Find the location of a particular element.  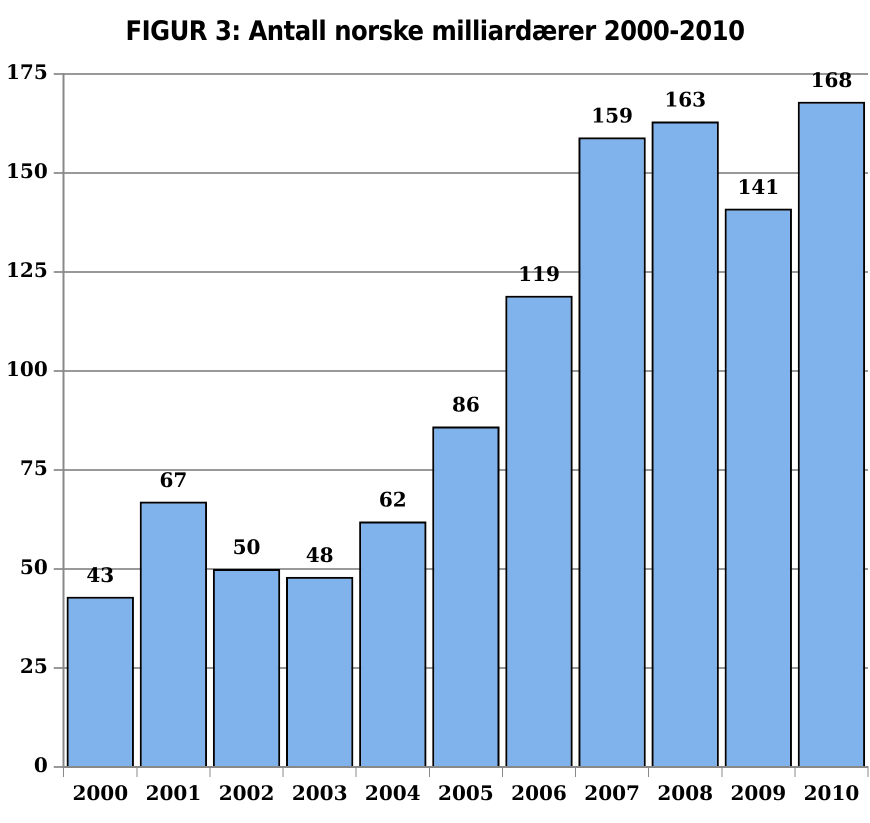

data-label: 86 is located at coordinates (466, 404).